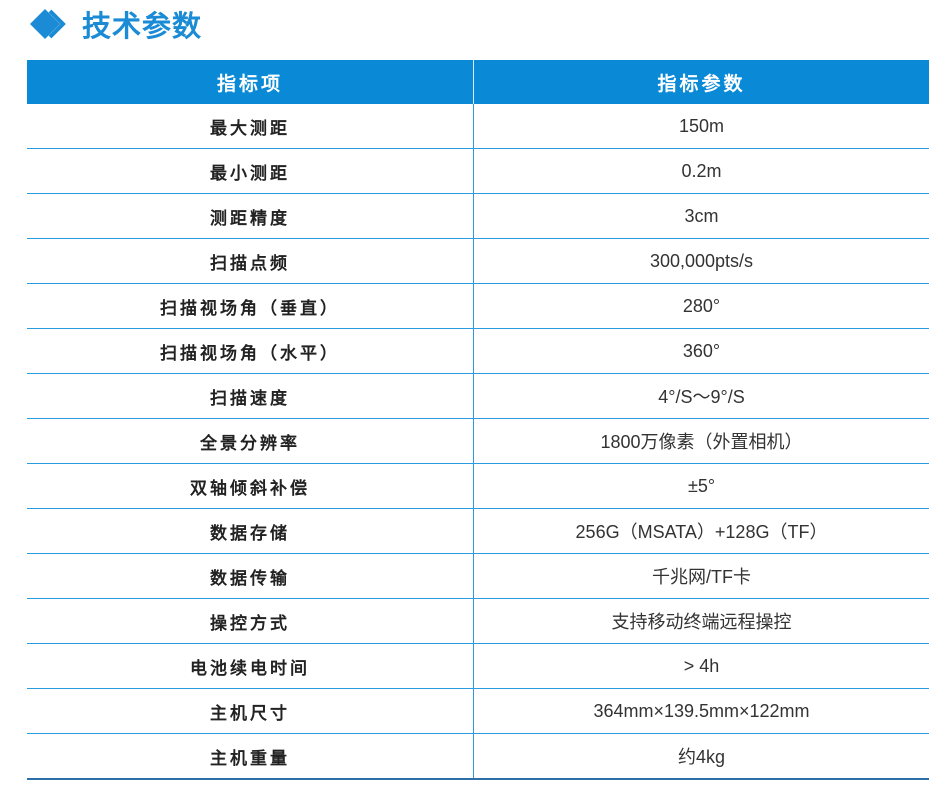  I want to click on spec-value: 300,000pts/s, so click(701, 261).